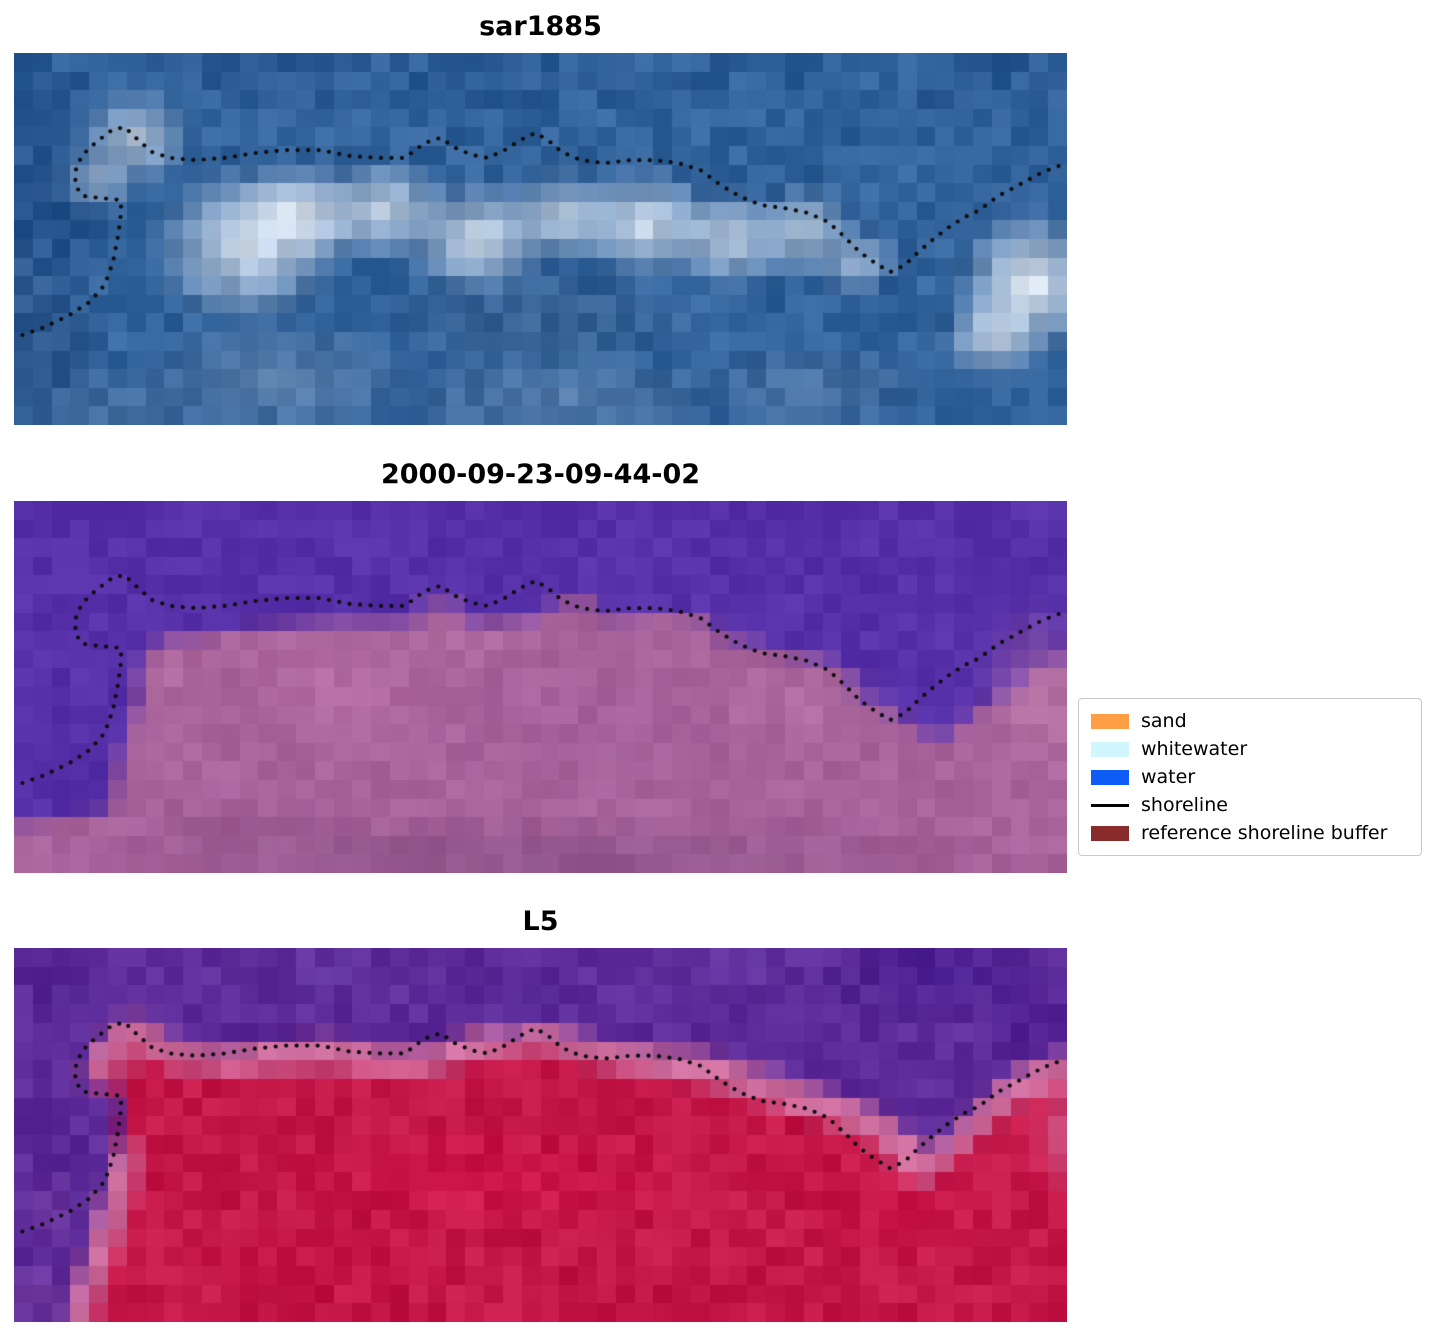  I want to click on shoreline-line-sample, so click(1110, 805).